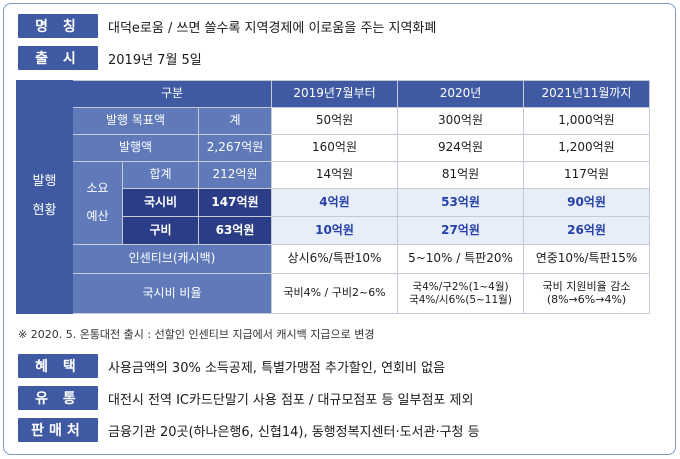 This screenshot has height=459, width=680. What do you see at coordinates (235, 121) in the screenshot?
I see `row-sub-target: 계` at bounding box center [235, 121].